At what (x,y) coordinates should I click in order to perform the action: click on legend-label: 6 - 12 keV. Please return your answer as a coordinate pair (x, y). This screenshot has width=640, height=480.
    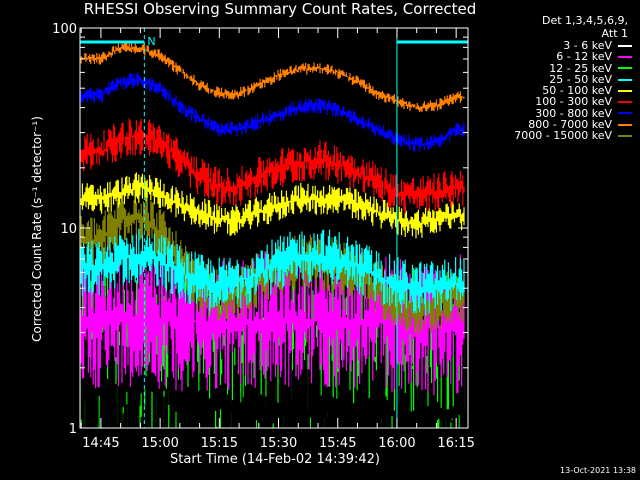
    Looking at the image, I should click on (584, 57).